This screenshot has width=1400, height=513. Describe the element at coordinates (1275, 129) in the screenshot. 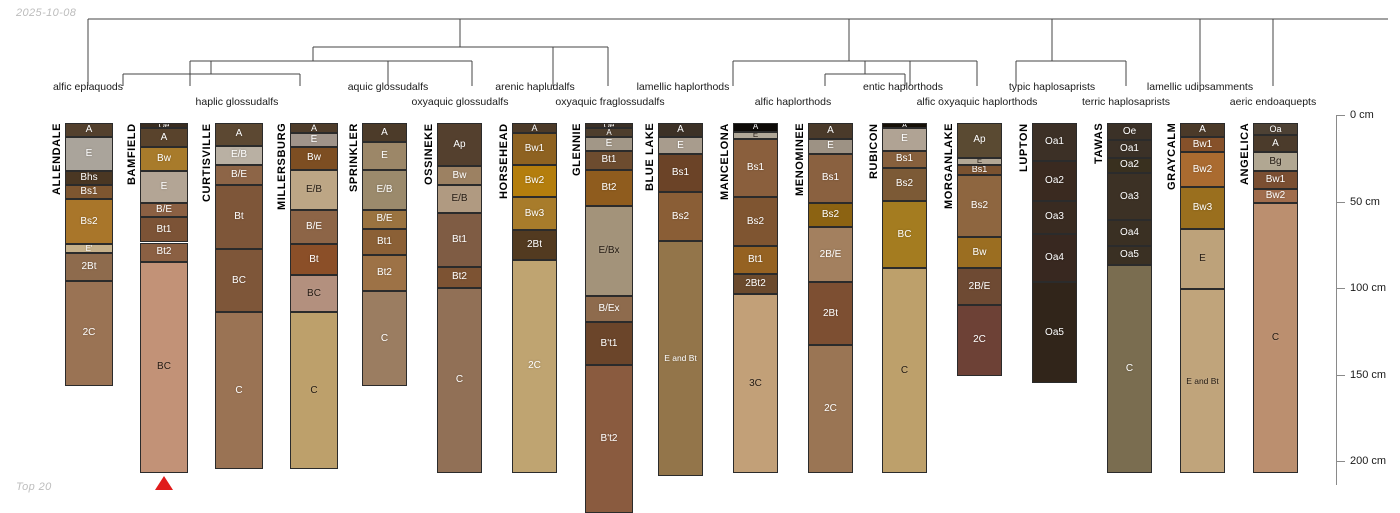

I see `soil-horizon: Oa` at that location.